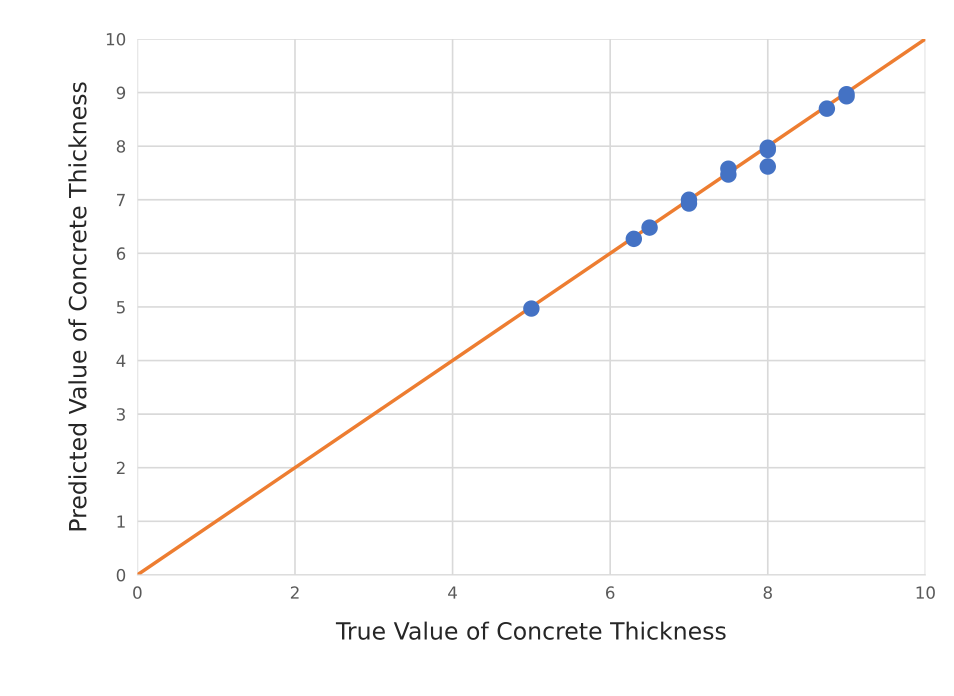  What do you see at coordinates (120, 307) in the screenshot?
I see `y-tick-label: 5` at bounding box center [120, 307].